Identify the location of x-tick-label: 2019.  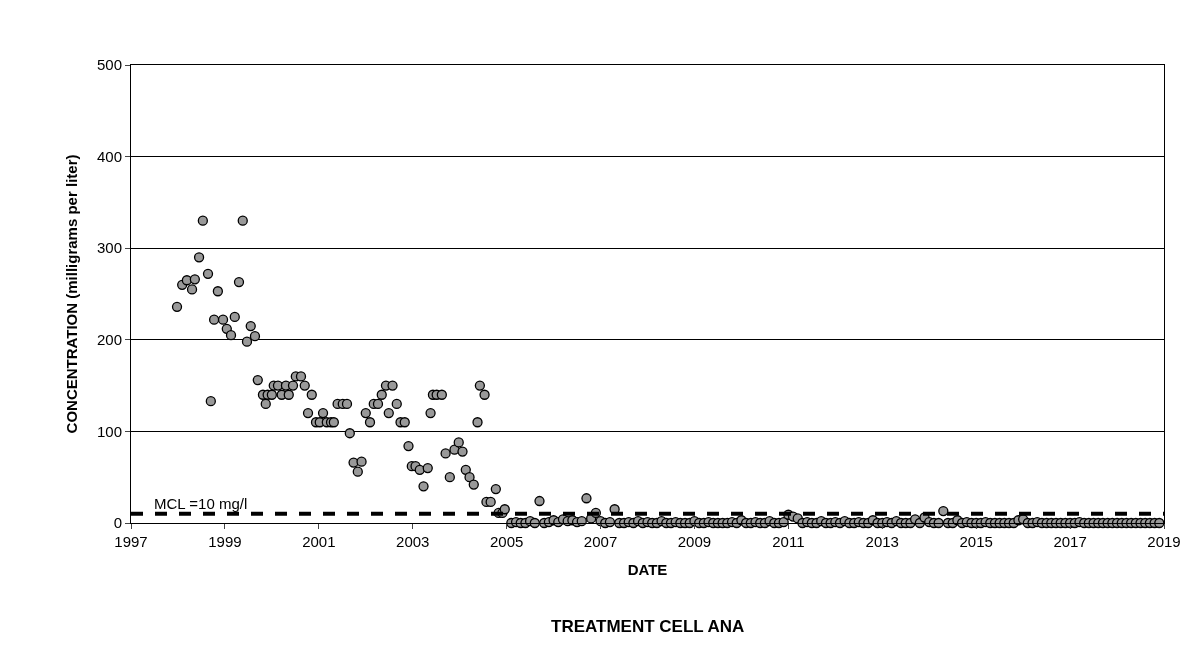
(1164, 541).